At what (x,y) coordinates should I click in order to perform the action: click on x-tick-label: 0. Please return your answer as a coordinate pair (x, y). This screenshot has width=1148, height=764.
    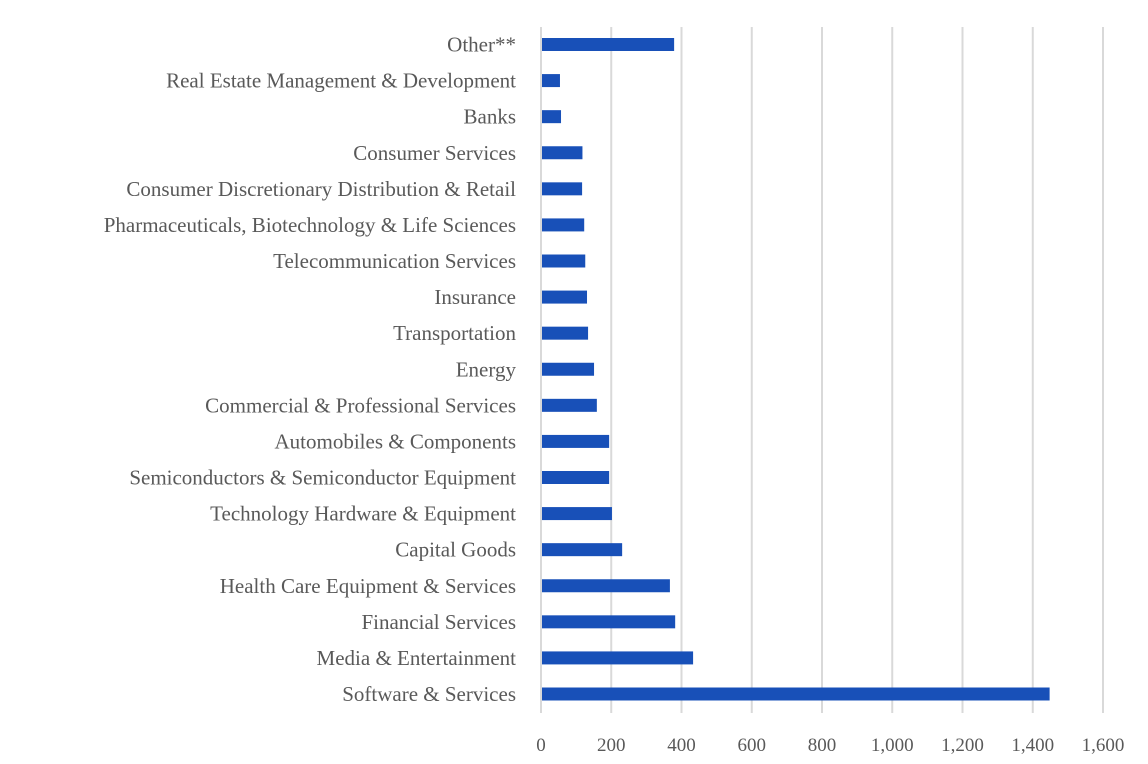
    Looking at the image, I should click on (541, 745).